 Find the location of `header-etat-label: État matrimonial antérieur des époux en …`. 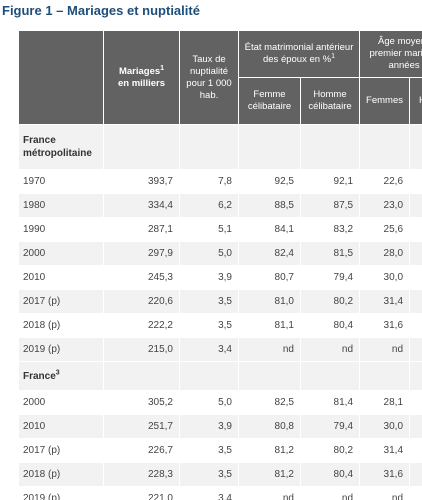

header-etat-label: État matrimonial antérieur des époux en … is located at coordinates (299, 53).